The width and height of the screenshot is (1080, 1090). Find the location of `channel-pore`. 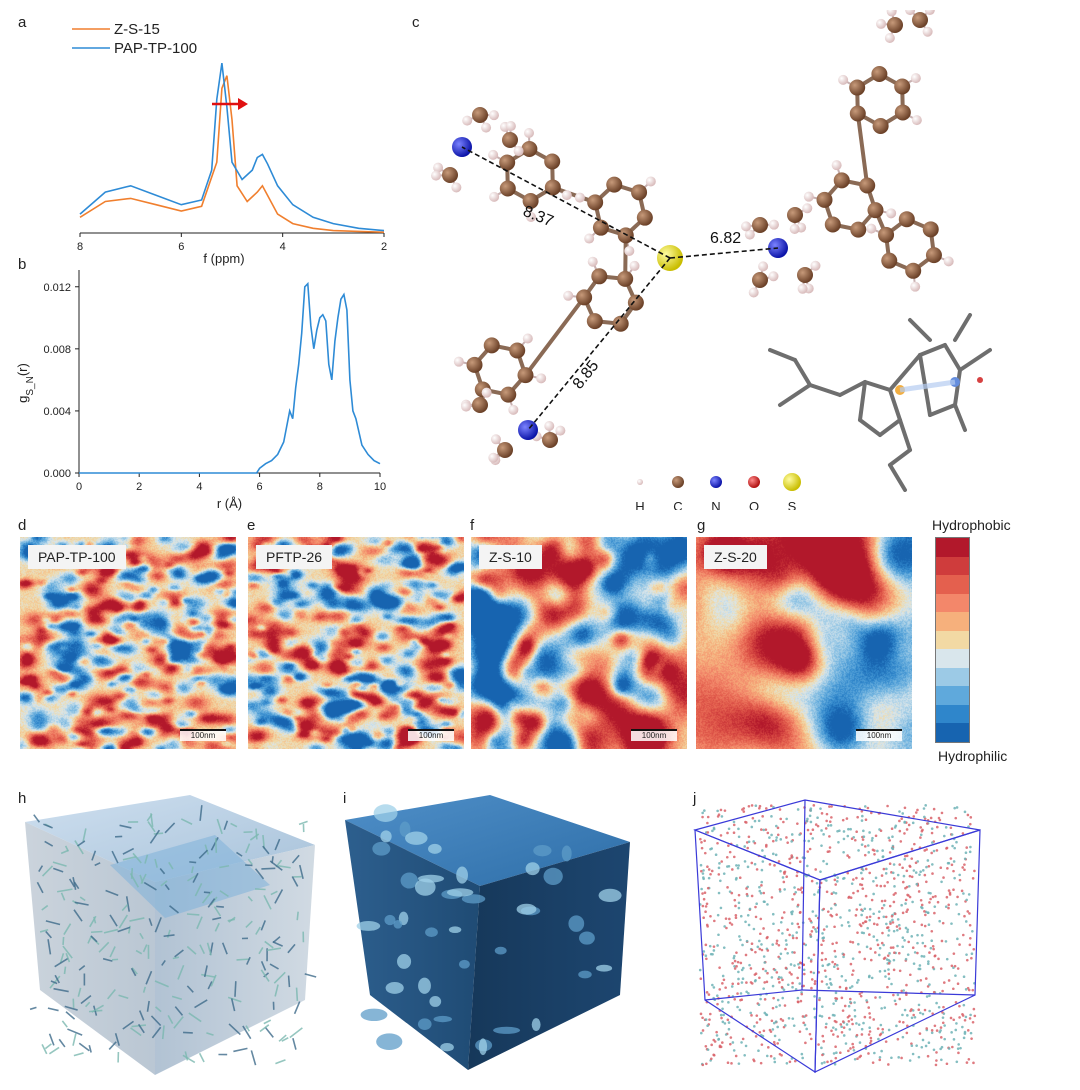

channel-pore is located at coordinates (483, 1047).